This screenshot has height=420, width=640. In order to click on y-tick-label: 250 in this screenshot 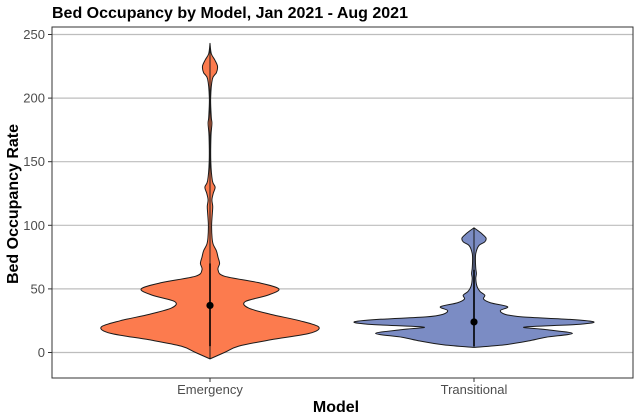, I will do `click(34, 34)`.